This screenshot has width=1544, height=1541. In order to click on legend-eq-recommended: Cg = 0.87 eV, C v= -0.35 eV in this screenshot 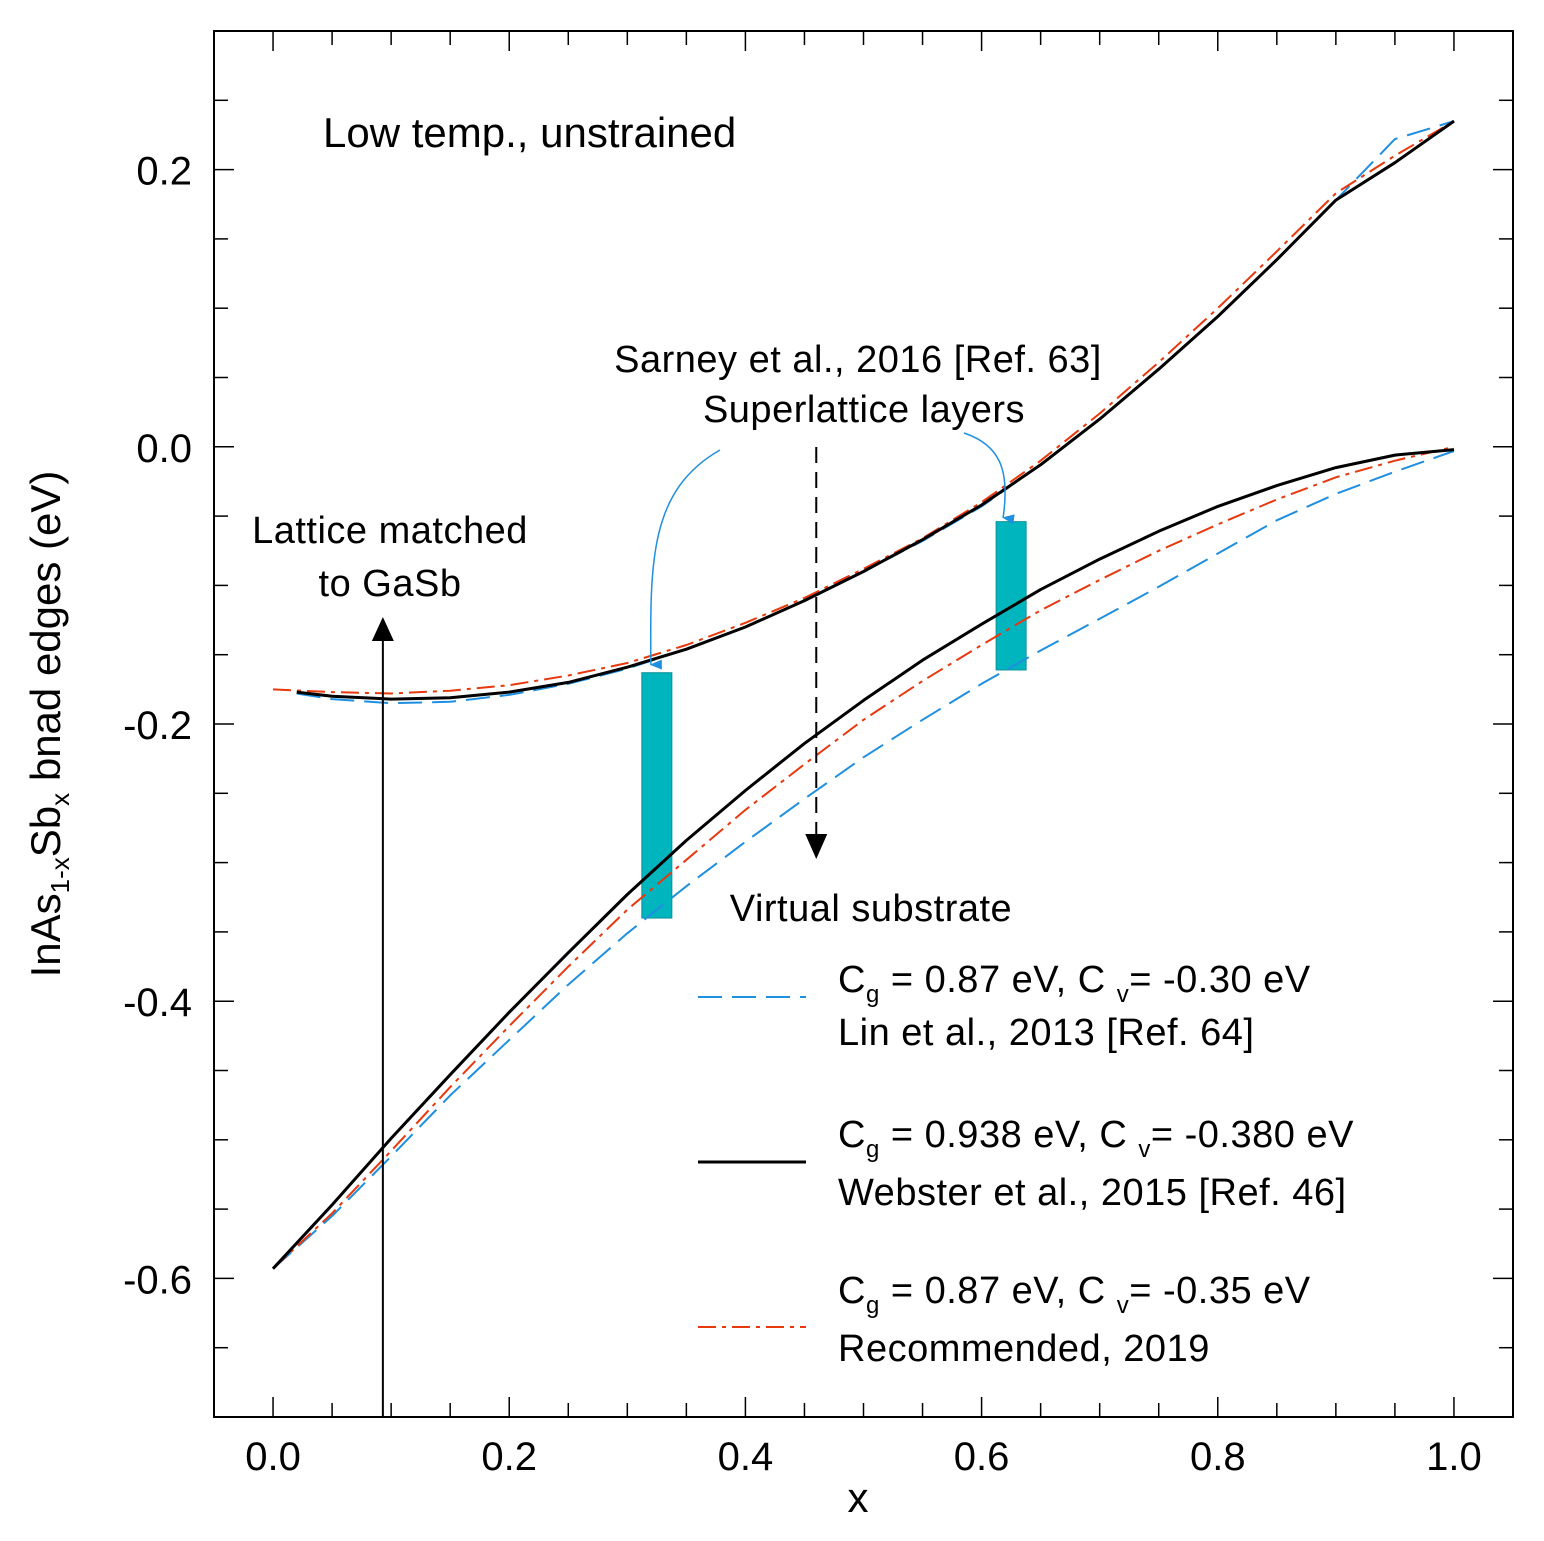, I will do `click(1074, 1294)`.